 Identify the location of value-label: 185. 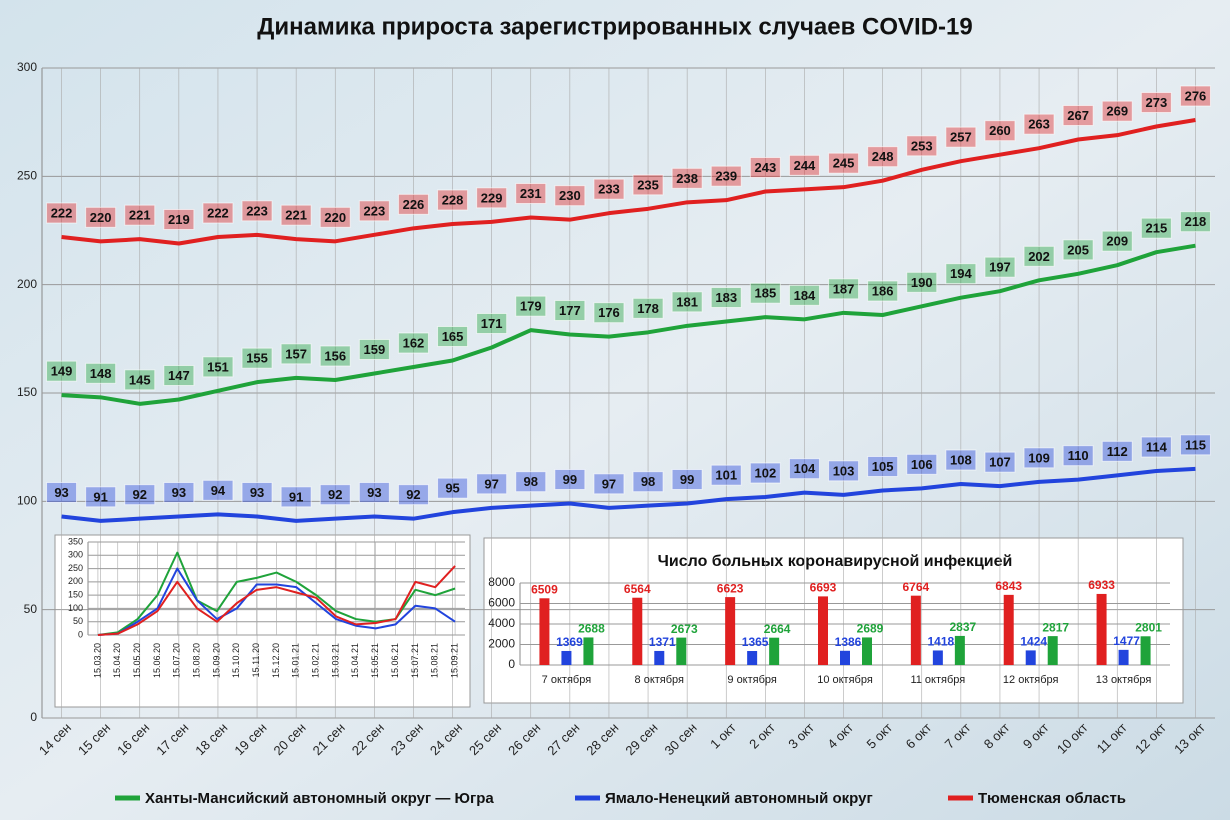
(765, 293).